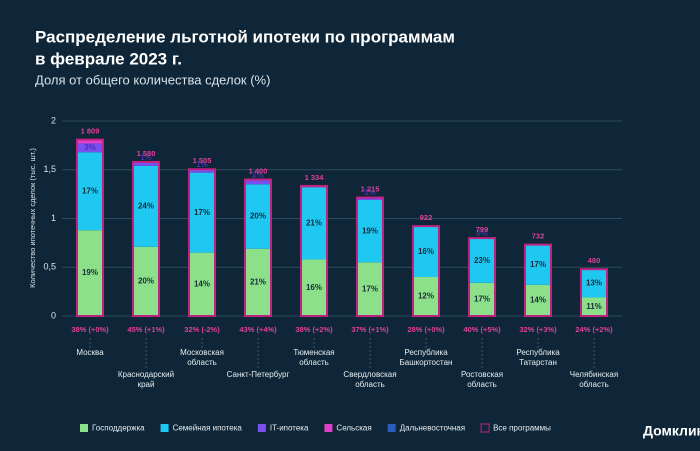 The height and width of the screenshot is (451, 700). Describe the element at coordinates (538, 357) in the screenshot. I see `x-tick-label: Республика Татарстан` at that location.